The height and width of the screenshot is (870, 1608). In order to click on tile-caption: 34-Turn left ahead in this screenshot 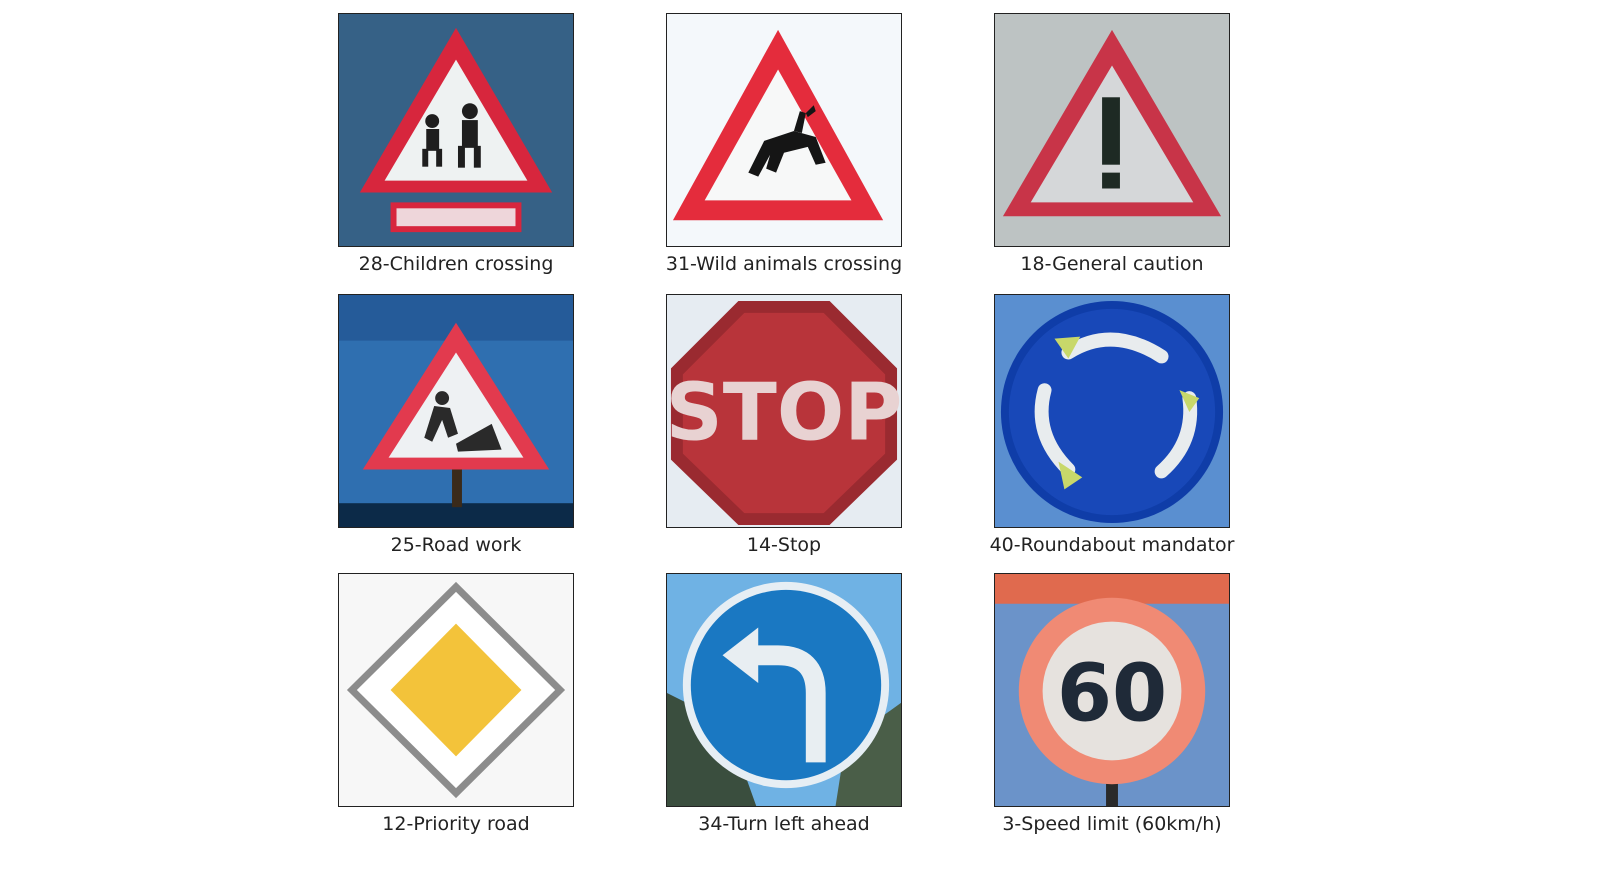, I will do `click(784, 824)`.